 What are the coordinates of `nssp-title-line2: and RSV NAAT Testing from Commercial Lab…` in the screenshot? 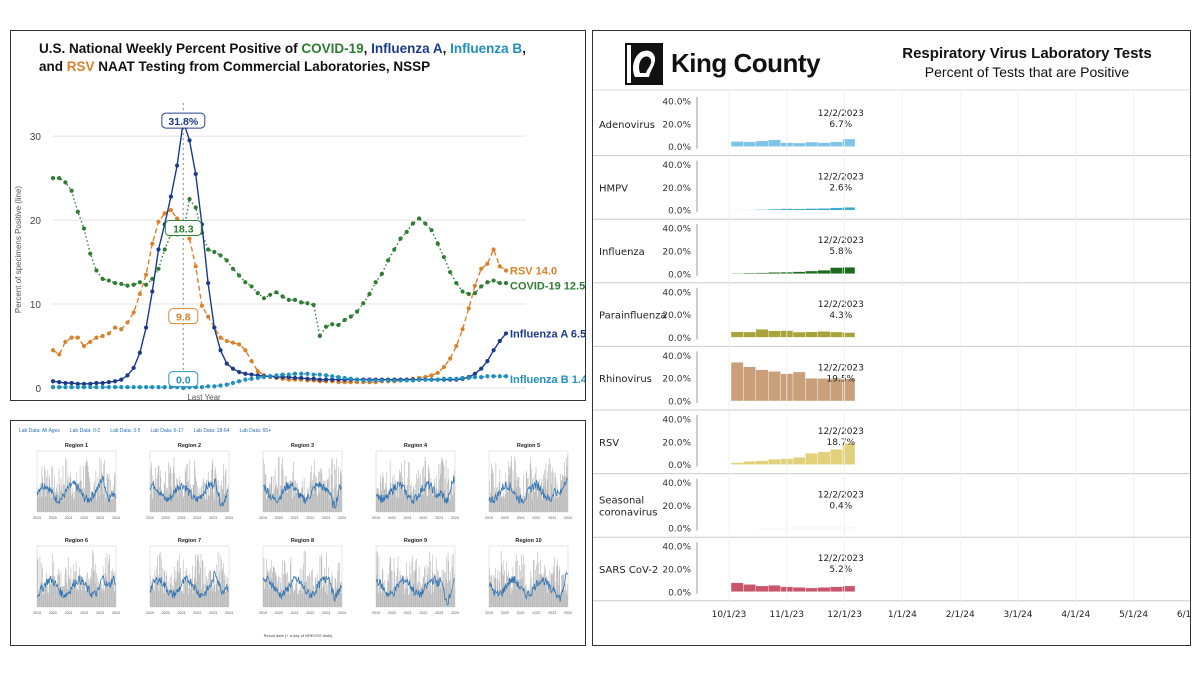 It's located at (234, 66).